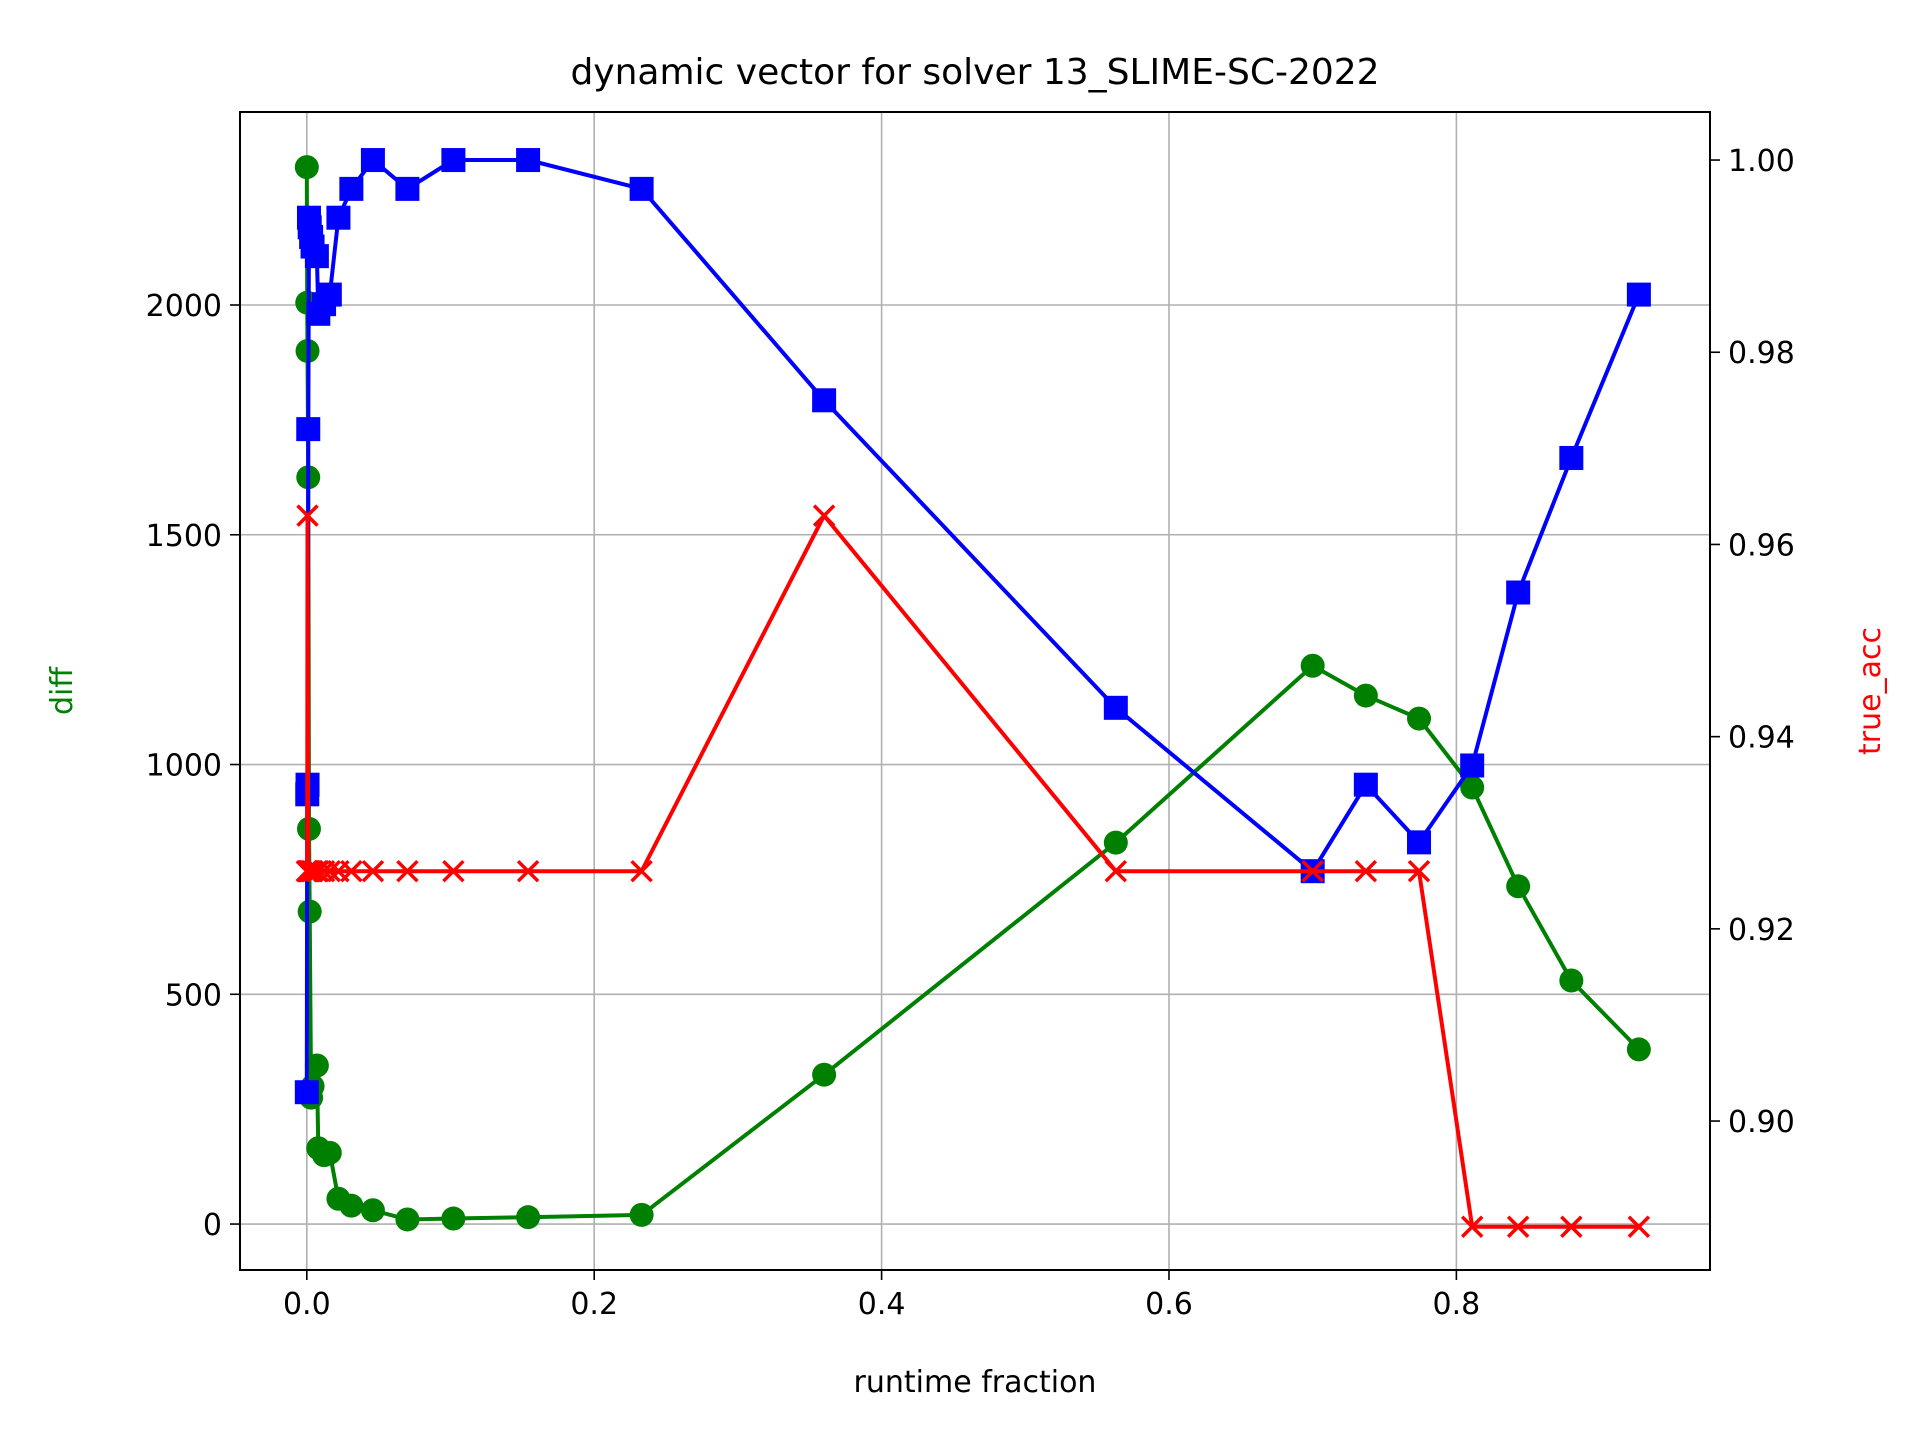 Image resolution: width=1920 pixels, height=1440 pixels. What do you see at coordinates (1761, 353) in the screenshot?
I see `y-right-tick-label: 0.98` at bounding box center [1761, 353].